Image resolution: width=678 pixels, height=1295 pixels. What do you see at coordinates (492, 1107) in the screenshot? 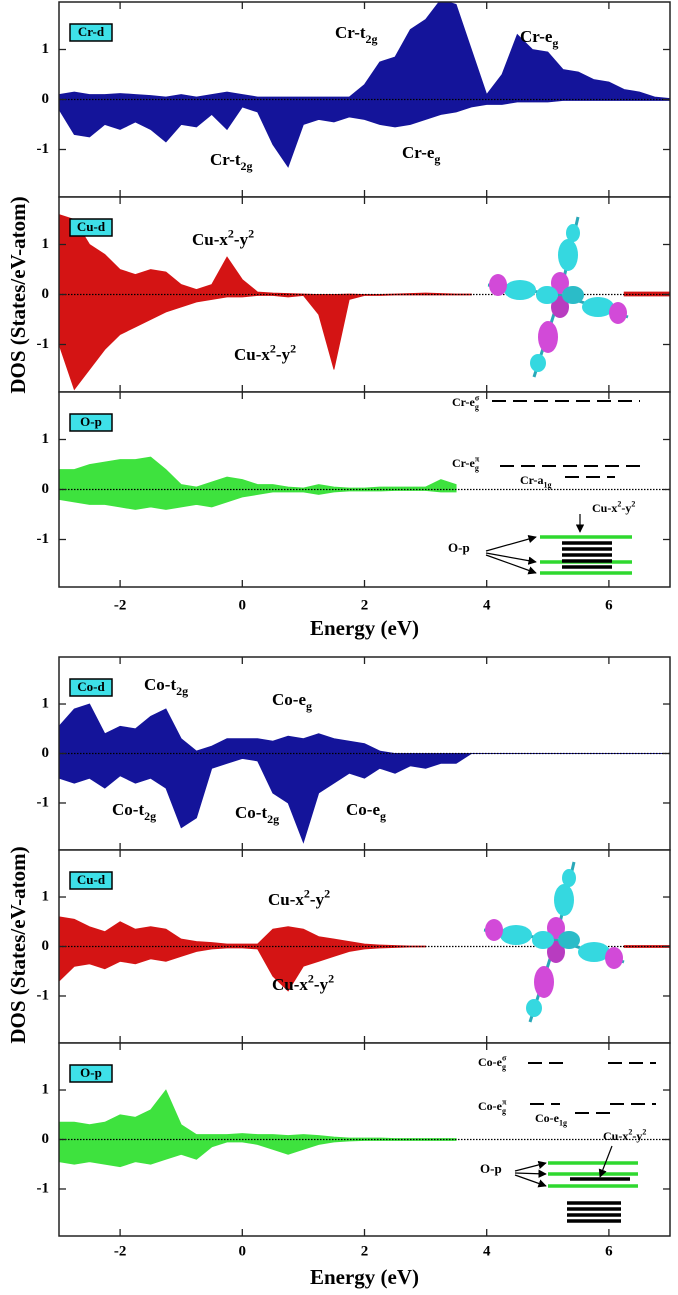
I see `annotation: Co-egπ` at bounding box center [492, 1107].